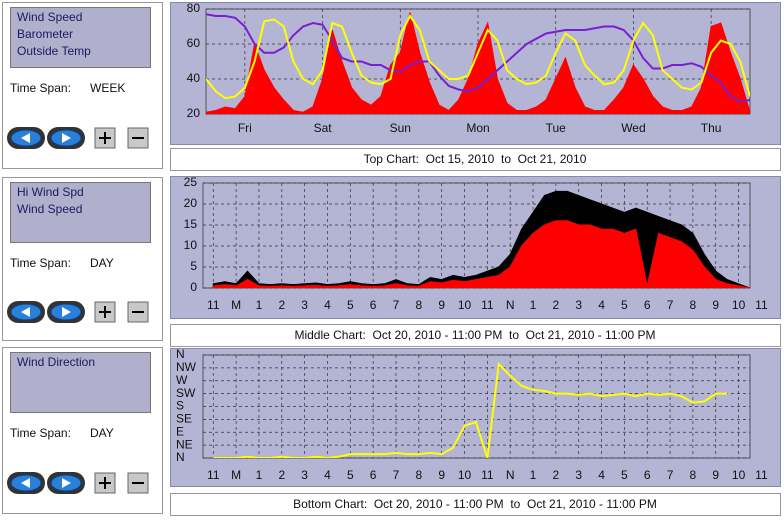 Image resolution: width=784 pixels, height=521 pixels. Describe the element at coordinates (400, 128) in the screenshot. I see `x-tick-label: Sun` at that location.